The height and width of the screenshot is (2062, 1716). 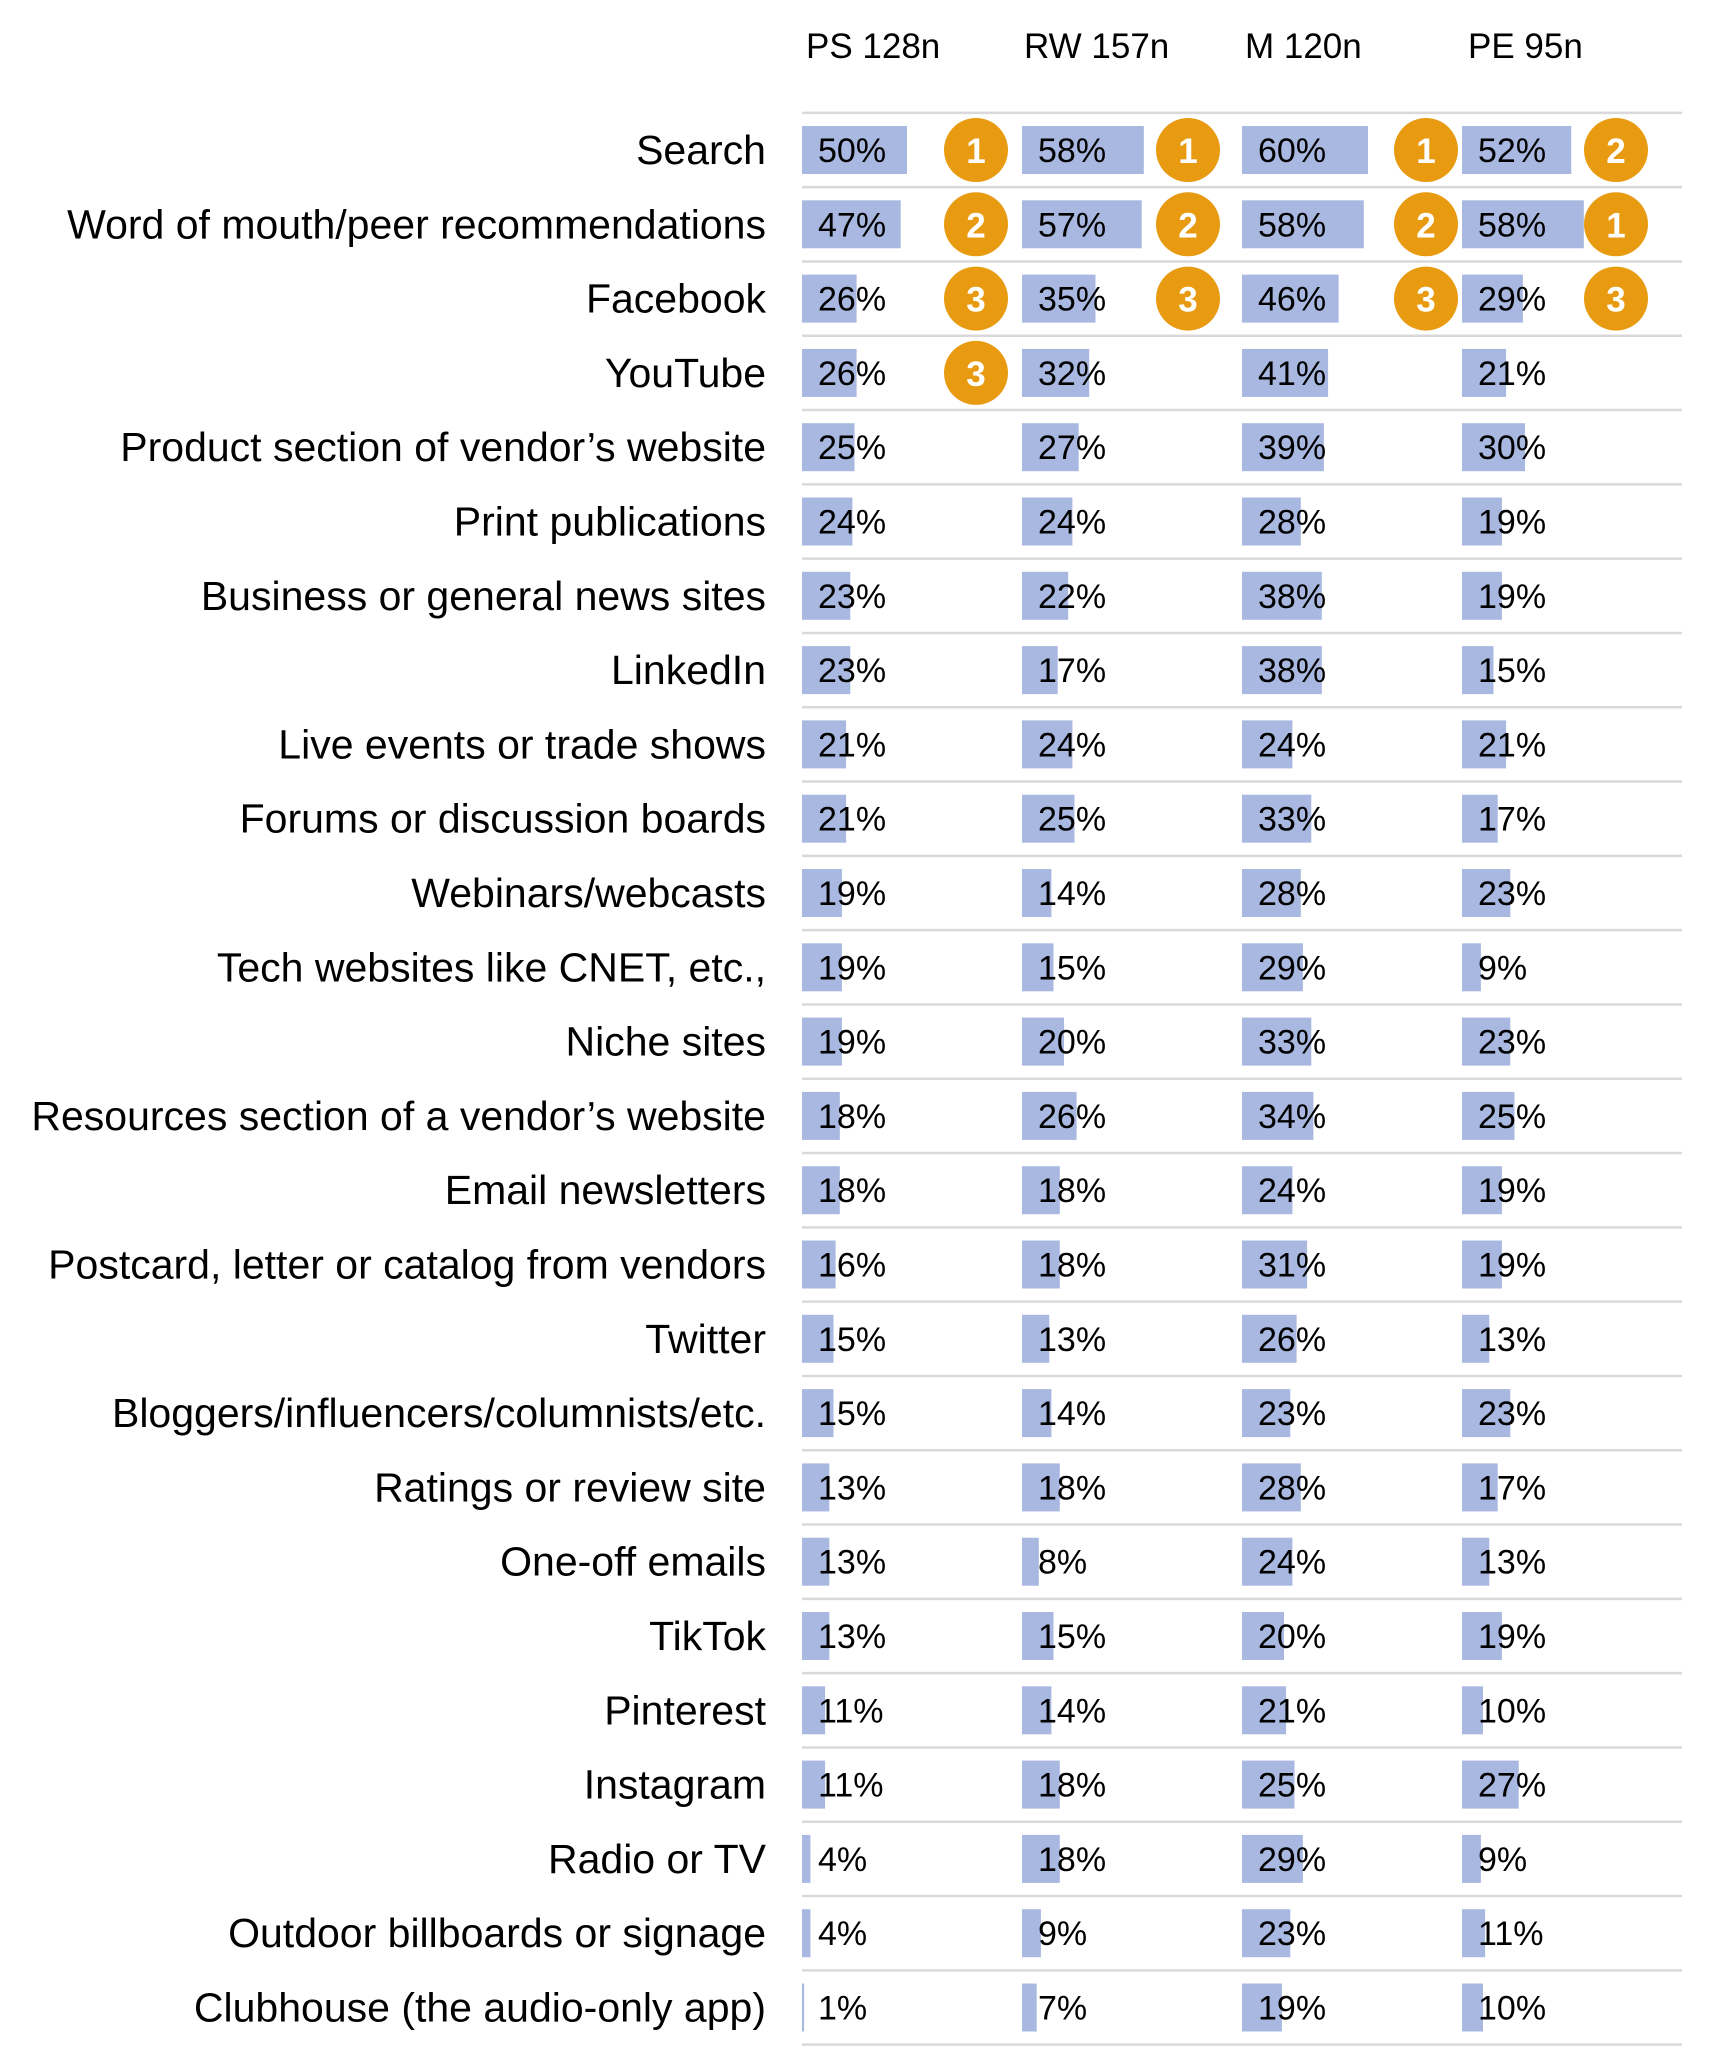 What do you see at coordinates (685, 373) in the screenshot?
I see `row-label: YouTube` at bounding box center [685, 373].